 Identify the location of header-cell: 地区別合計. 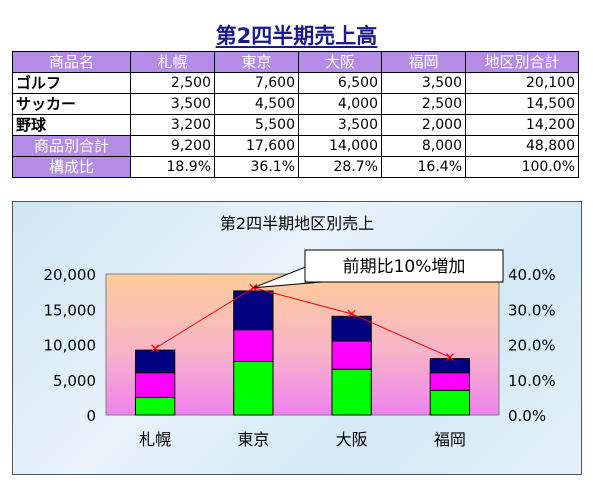
(522, 62).